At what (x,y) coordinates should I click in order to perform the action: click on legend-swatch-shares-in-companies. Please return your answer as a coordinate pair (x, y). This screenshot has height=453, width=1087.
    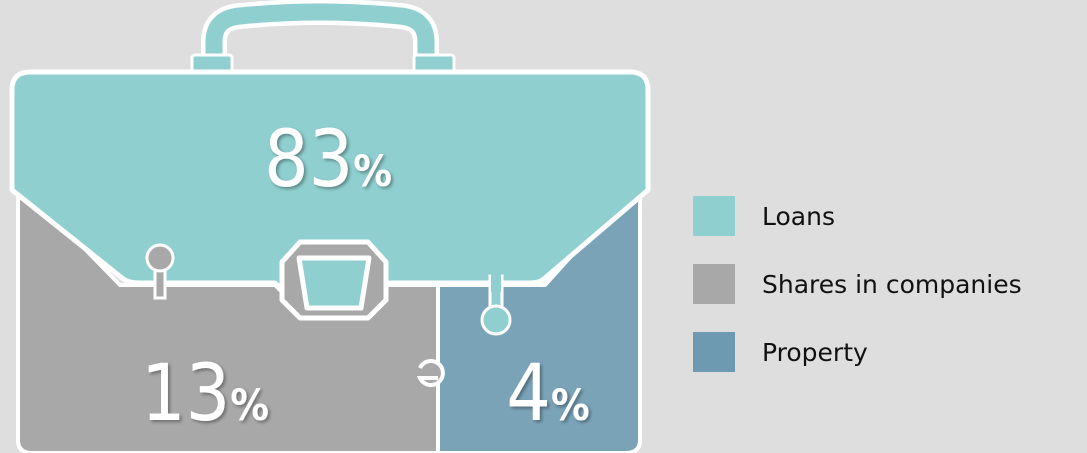
    Looking at the image, I should click on (714, 284).